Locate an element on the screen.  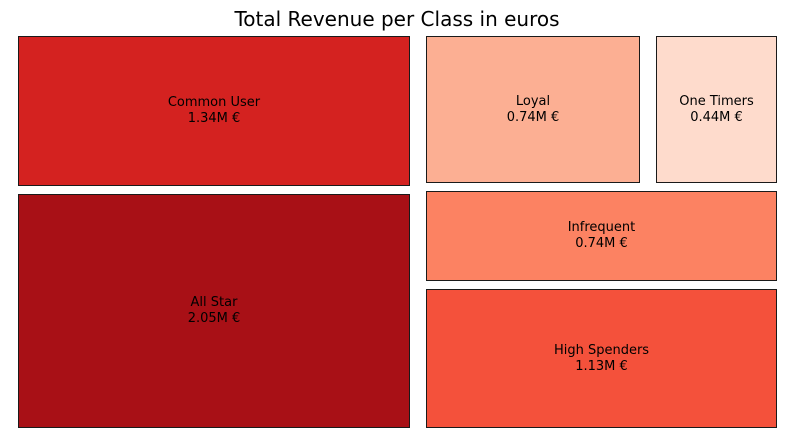
tile-infrequent: Infrequent 0.74M € is located at coordinates (601, 236).